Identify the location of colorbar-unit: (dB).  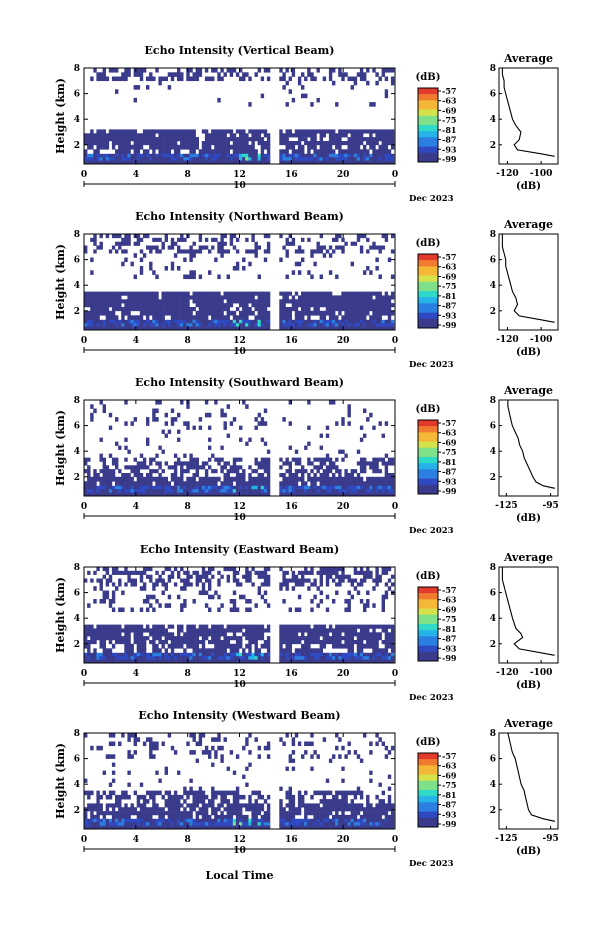
(428, 243).